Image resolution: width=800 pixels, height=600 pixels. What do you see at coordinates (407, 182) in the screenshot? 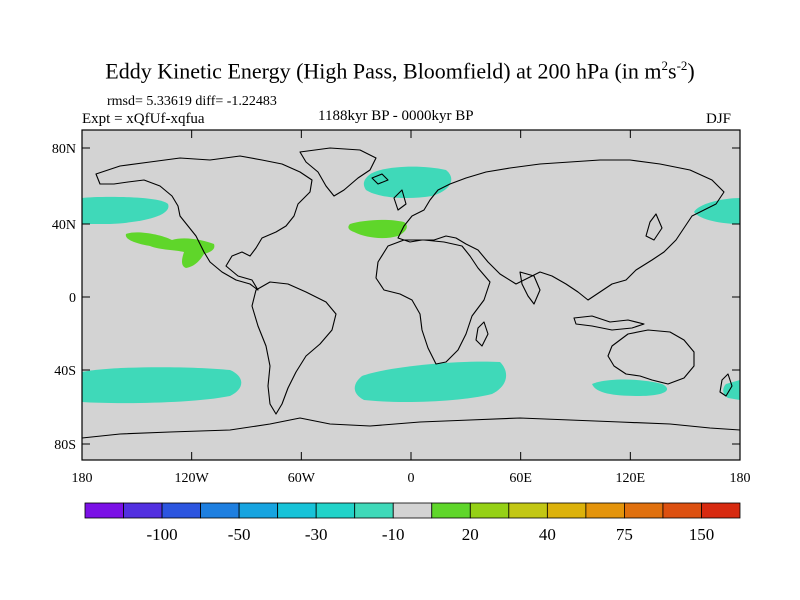
I see `north-atlantic-teal` at bounding box center [407, 182].